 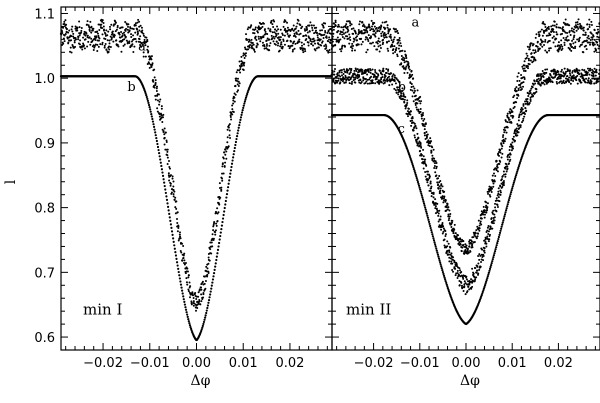 What do you see at coordinates (44, 273) in the screenshot?
I see `y-tick-label: 0.7` at bounding box center [44, 273].